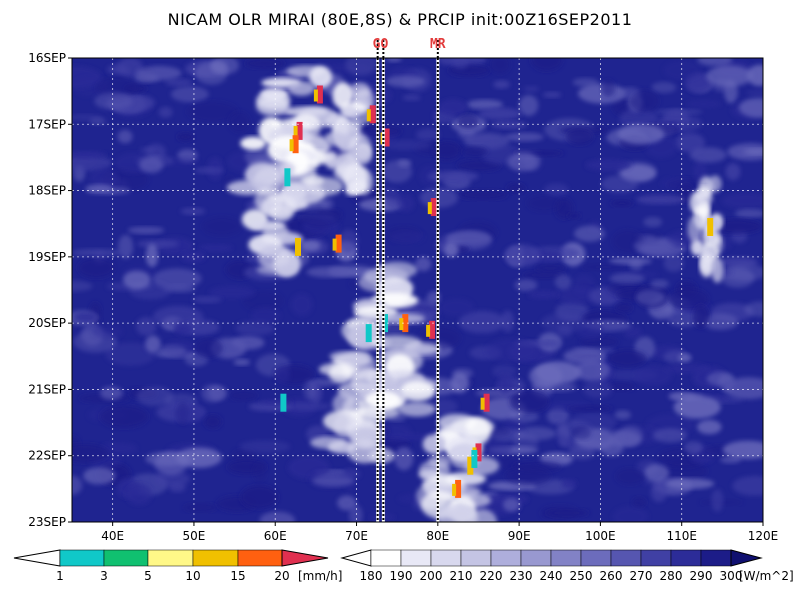 The width and height of the screenshot is (800, 600). I want to click on y-tick-label: 18SEP, so click(47, 191).